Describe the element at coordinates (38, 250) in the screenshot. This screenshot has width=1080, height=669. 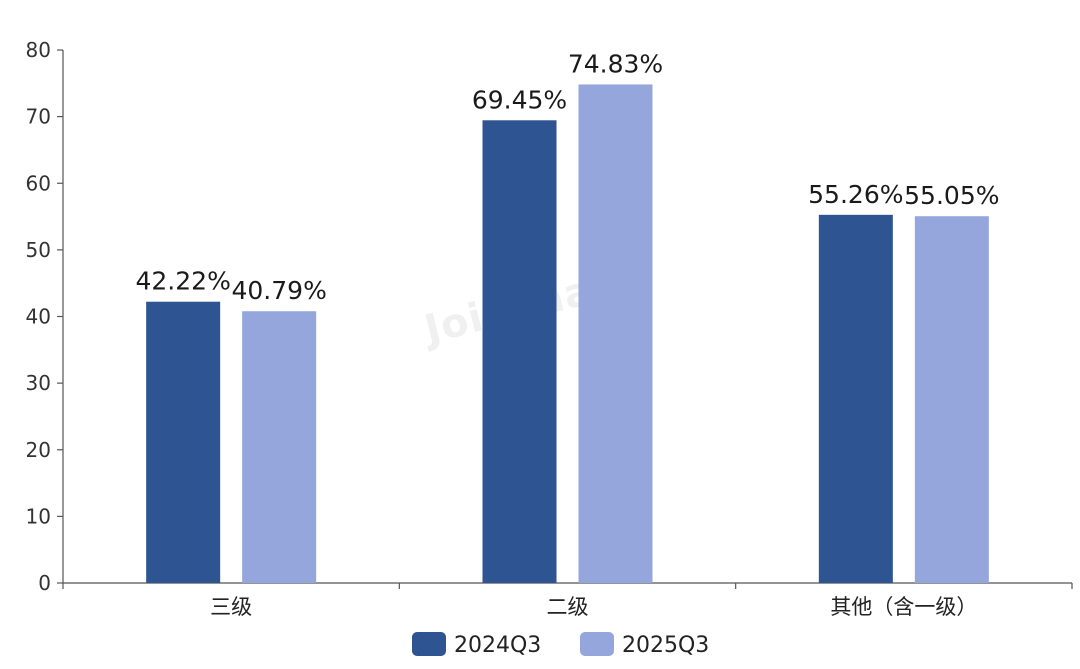
I see `y-tick-label: 50` at that location.